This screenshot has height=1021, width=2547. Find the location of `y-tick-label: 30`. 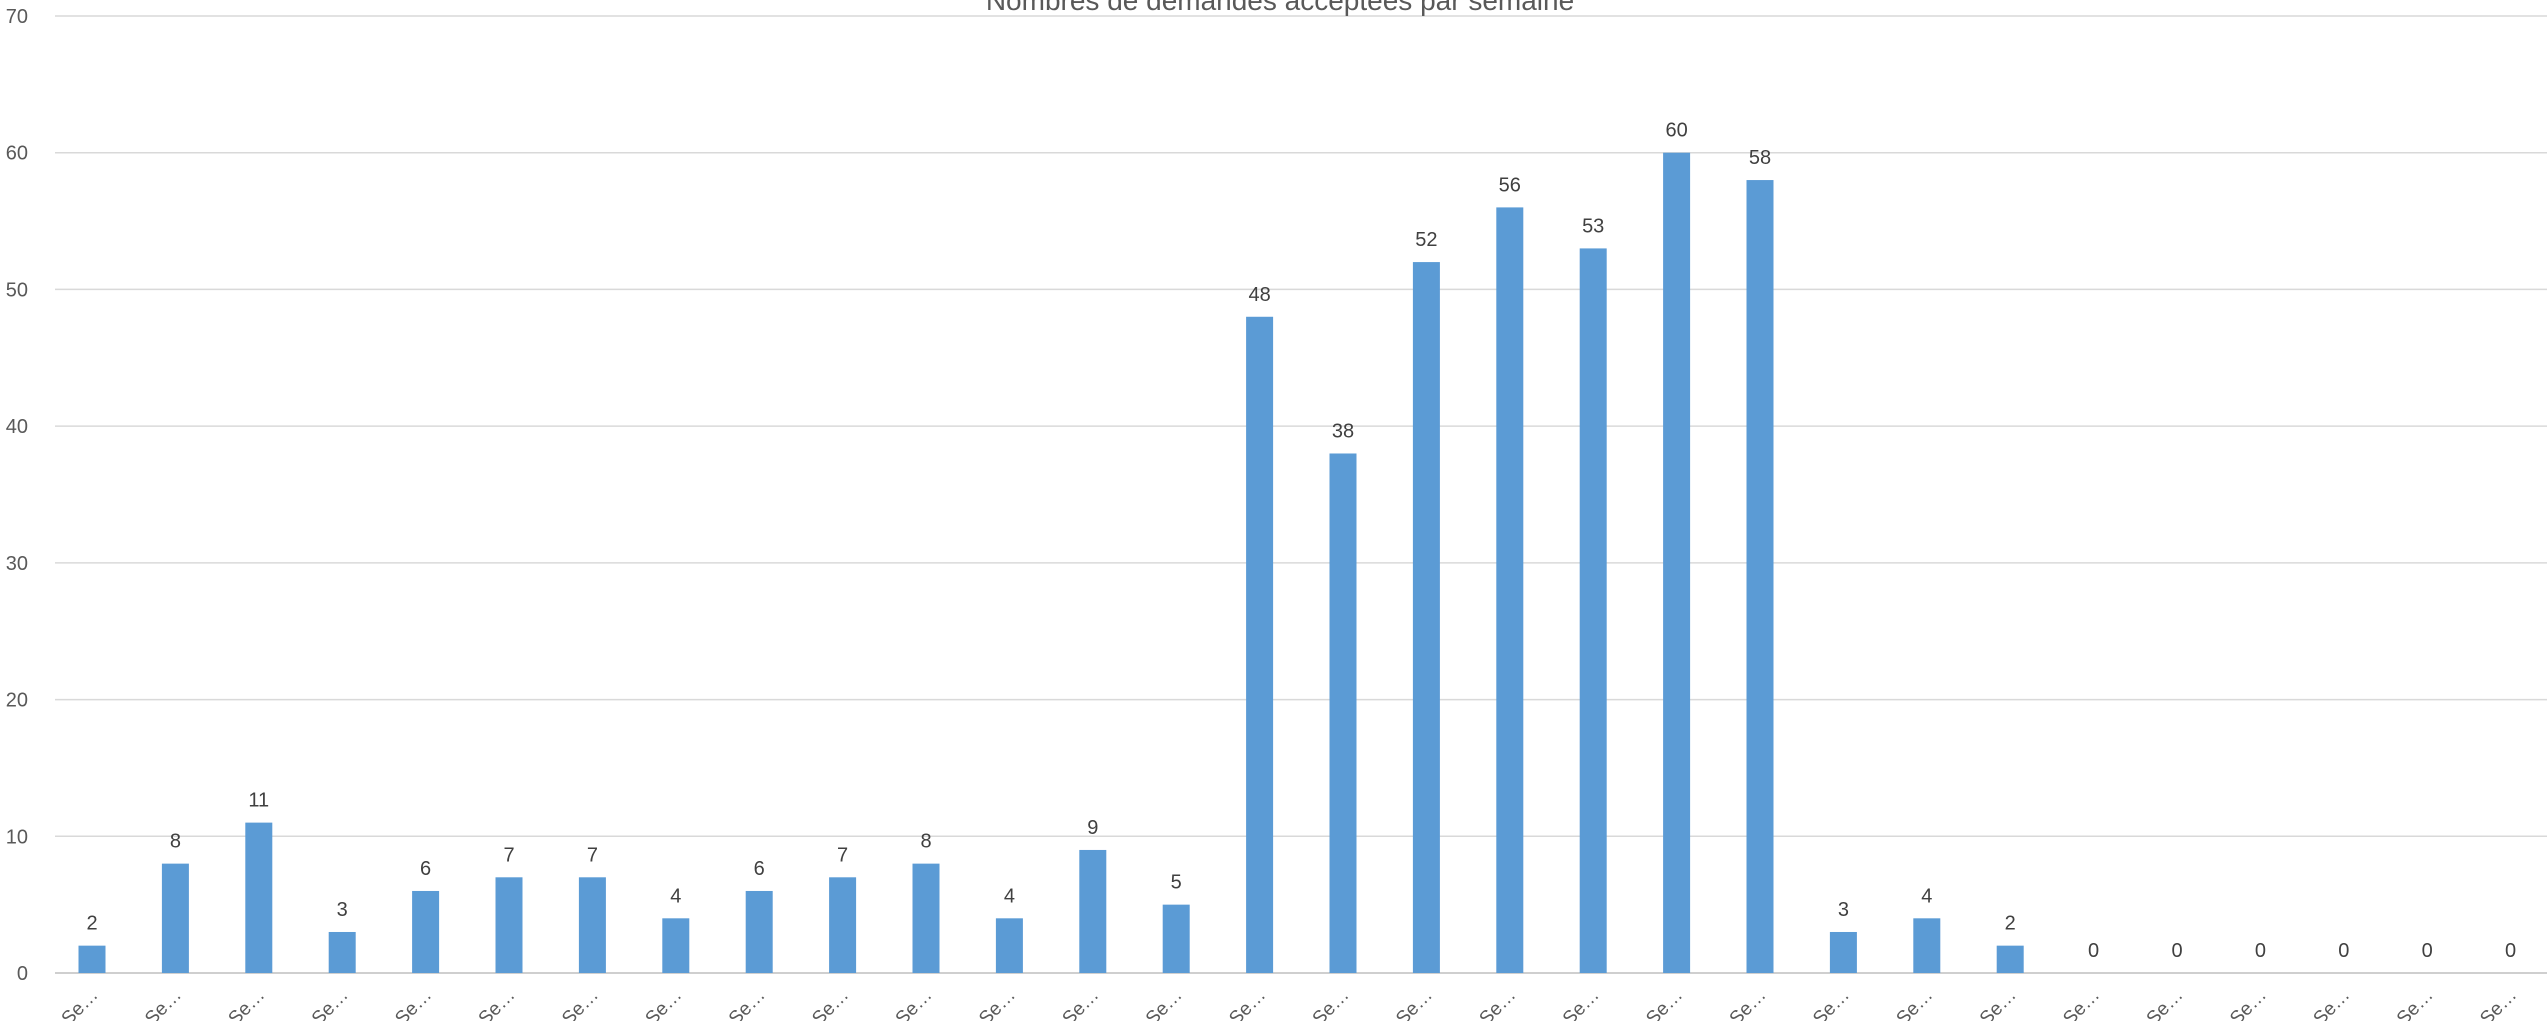

y-tick-label: 30 is located at coordinates (17, 564).